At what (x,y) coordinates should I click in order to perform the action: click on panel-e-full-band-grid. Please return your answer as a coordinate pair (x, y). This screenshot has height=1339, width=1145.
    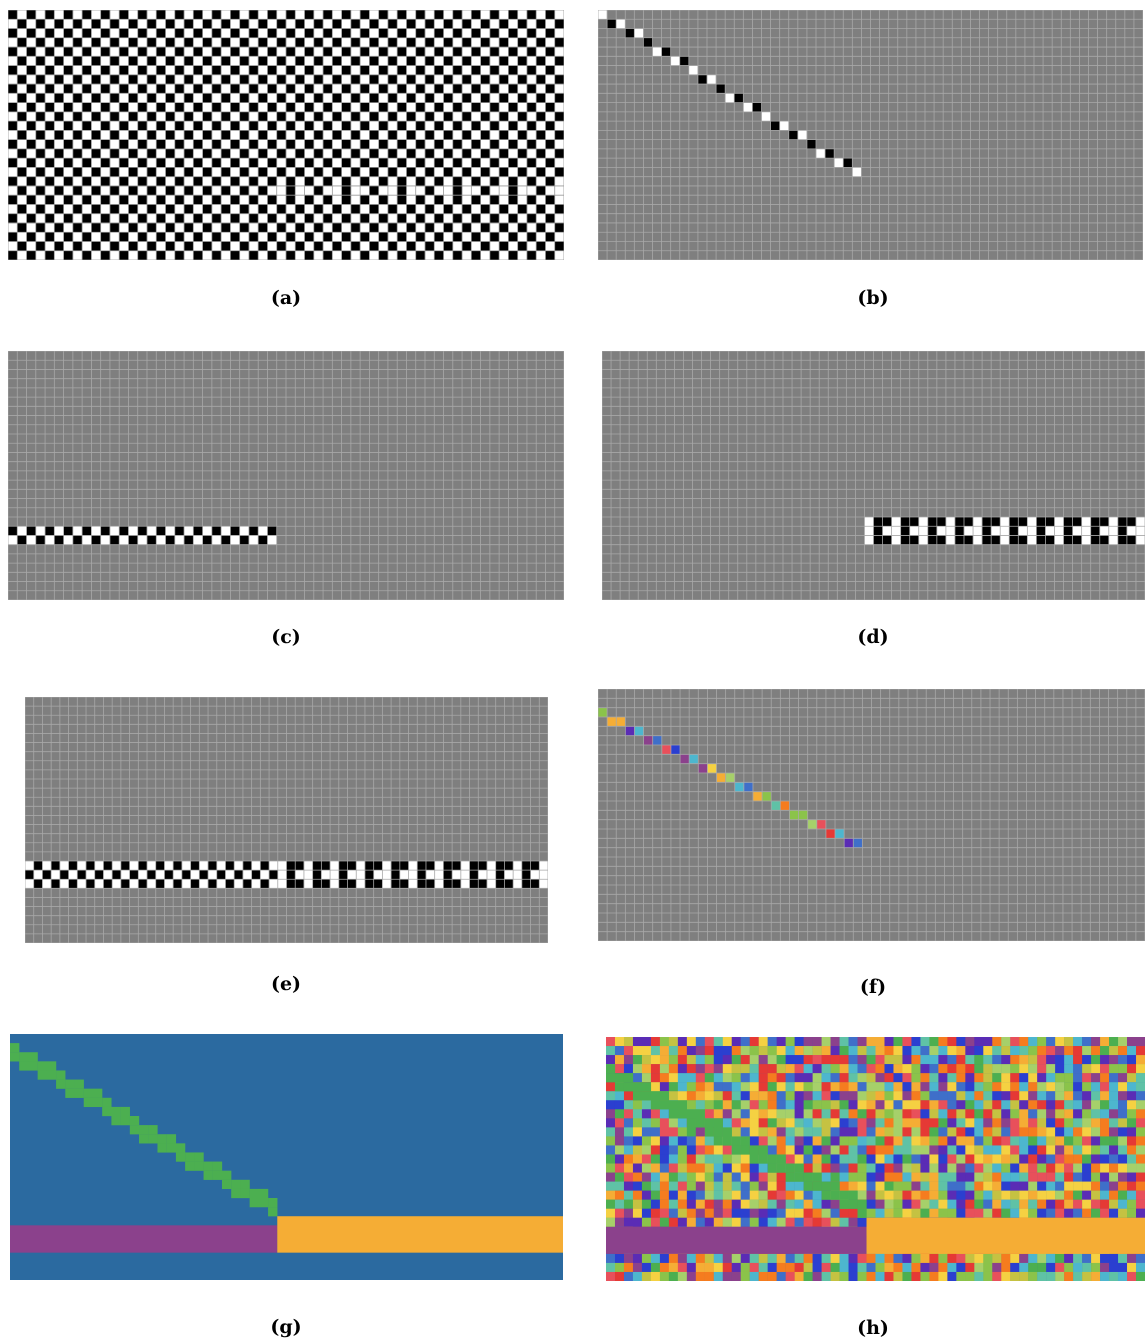
    Looking at the image, I should click on (286, 820).